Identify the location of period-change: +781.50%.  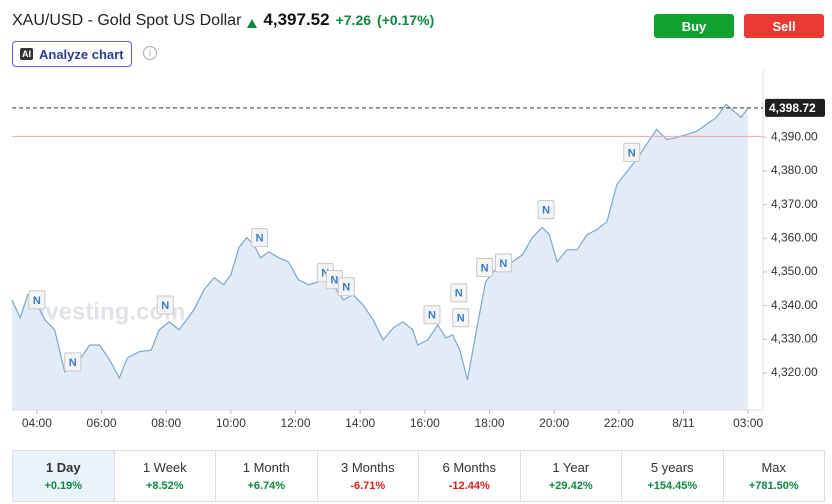
(773, 486).